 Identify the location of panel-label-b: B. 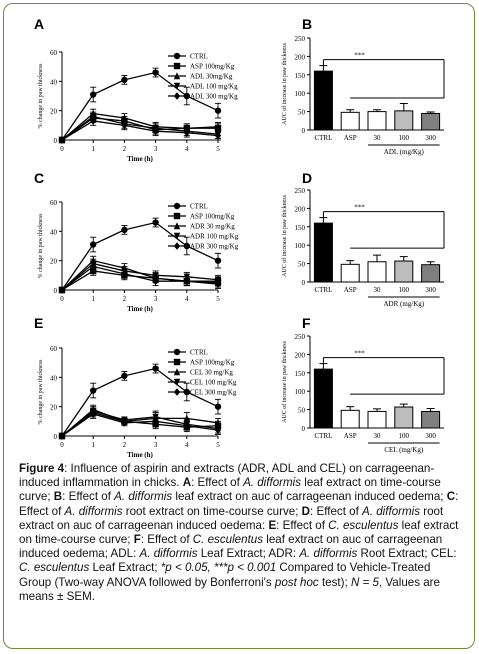
(307, 24).